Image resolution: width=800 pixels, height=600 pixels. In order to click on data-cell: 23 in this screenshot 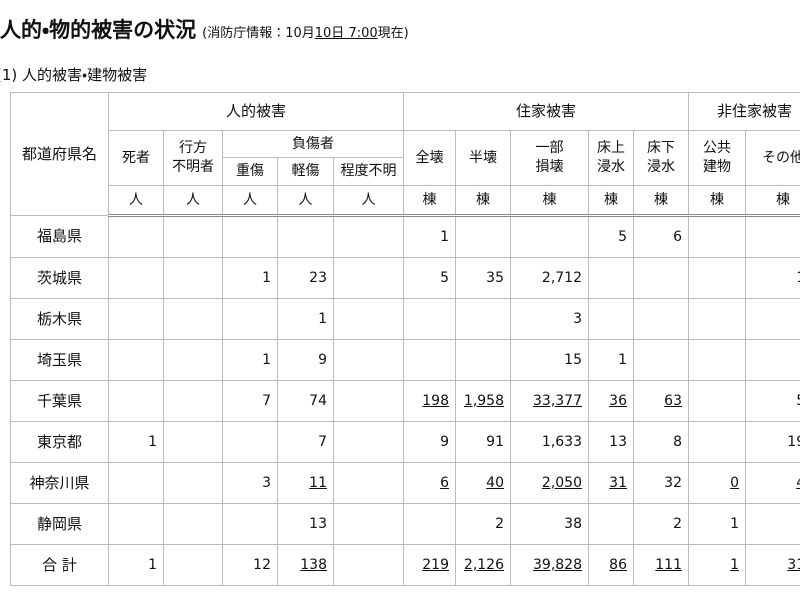, I will do `click(305, 278)`.